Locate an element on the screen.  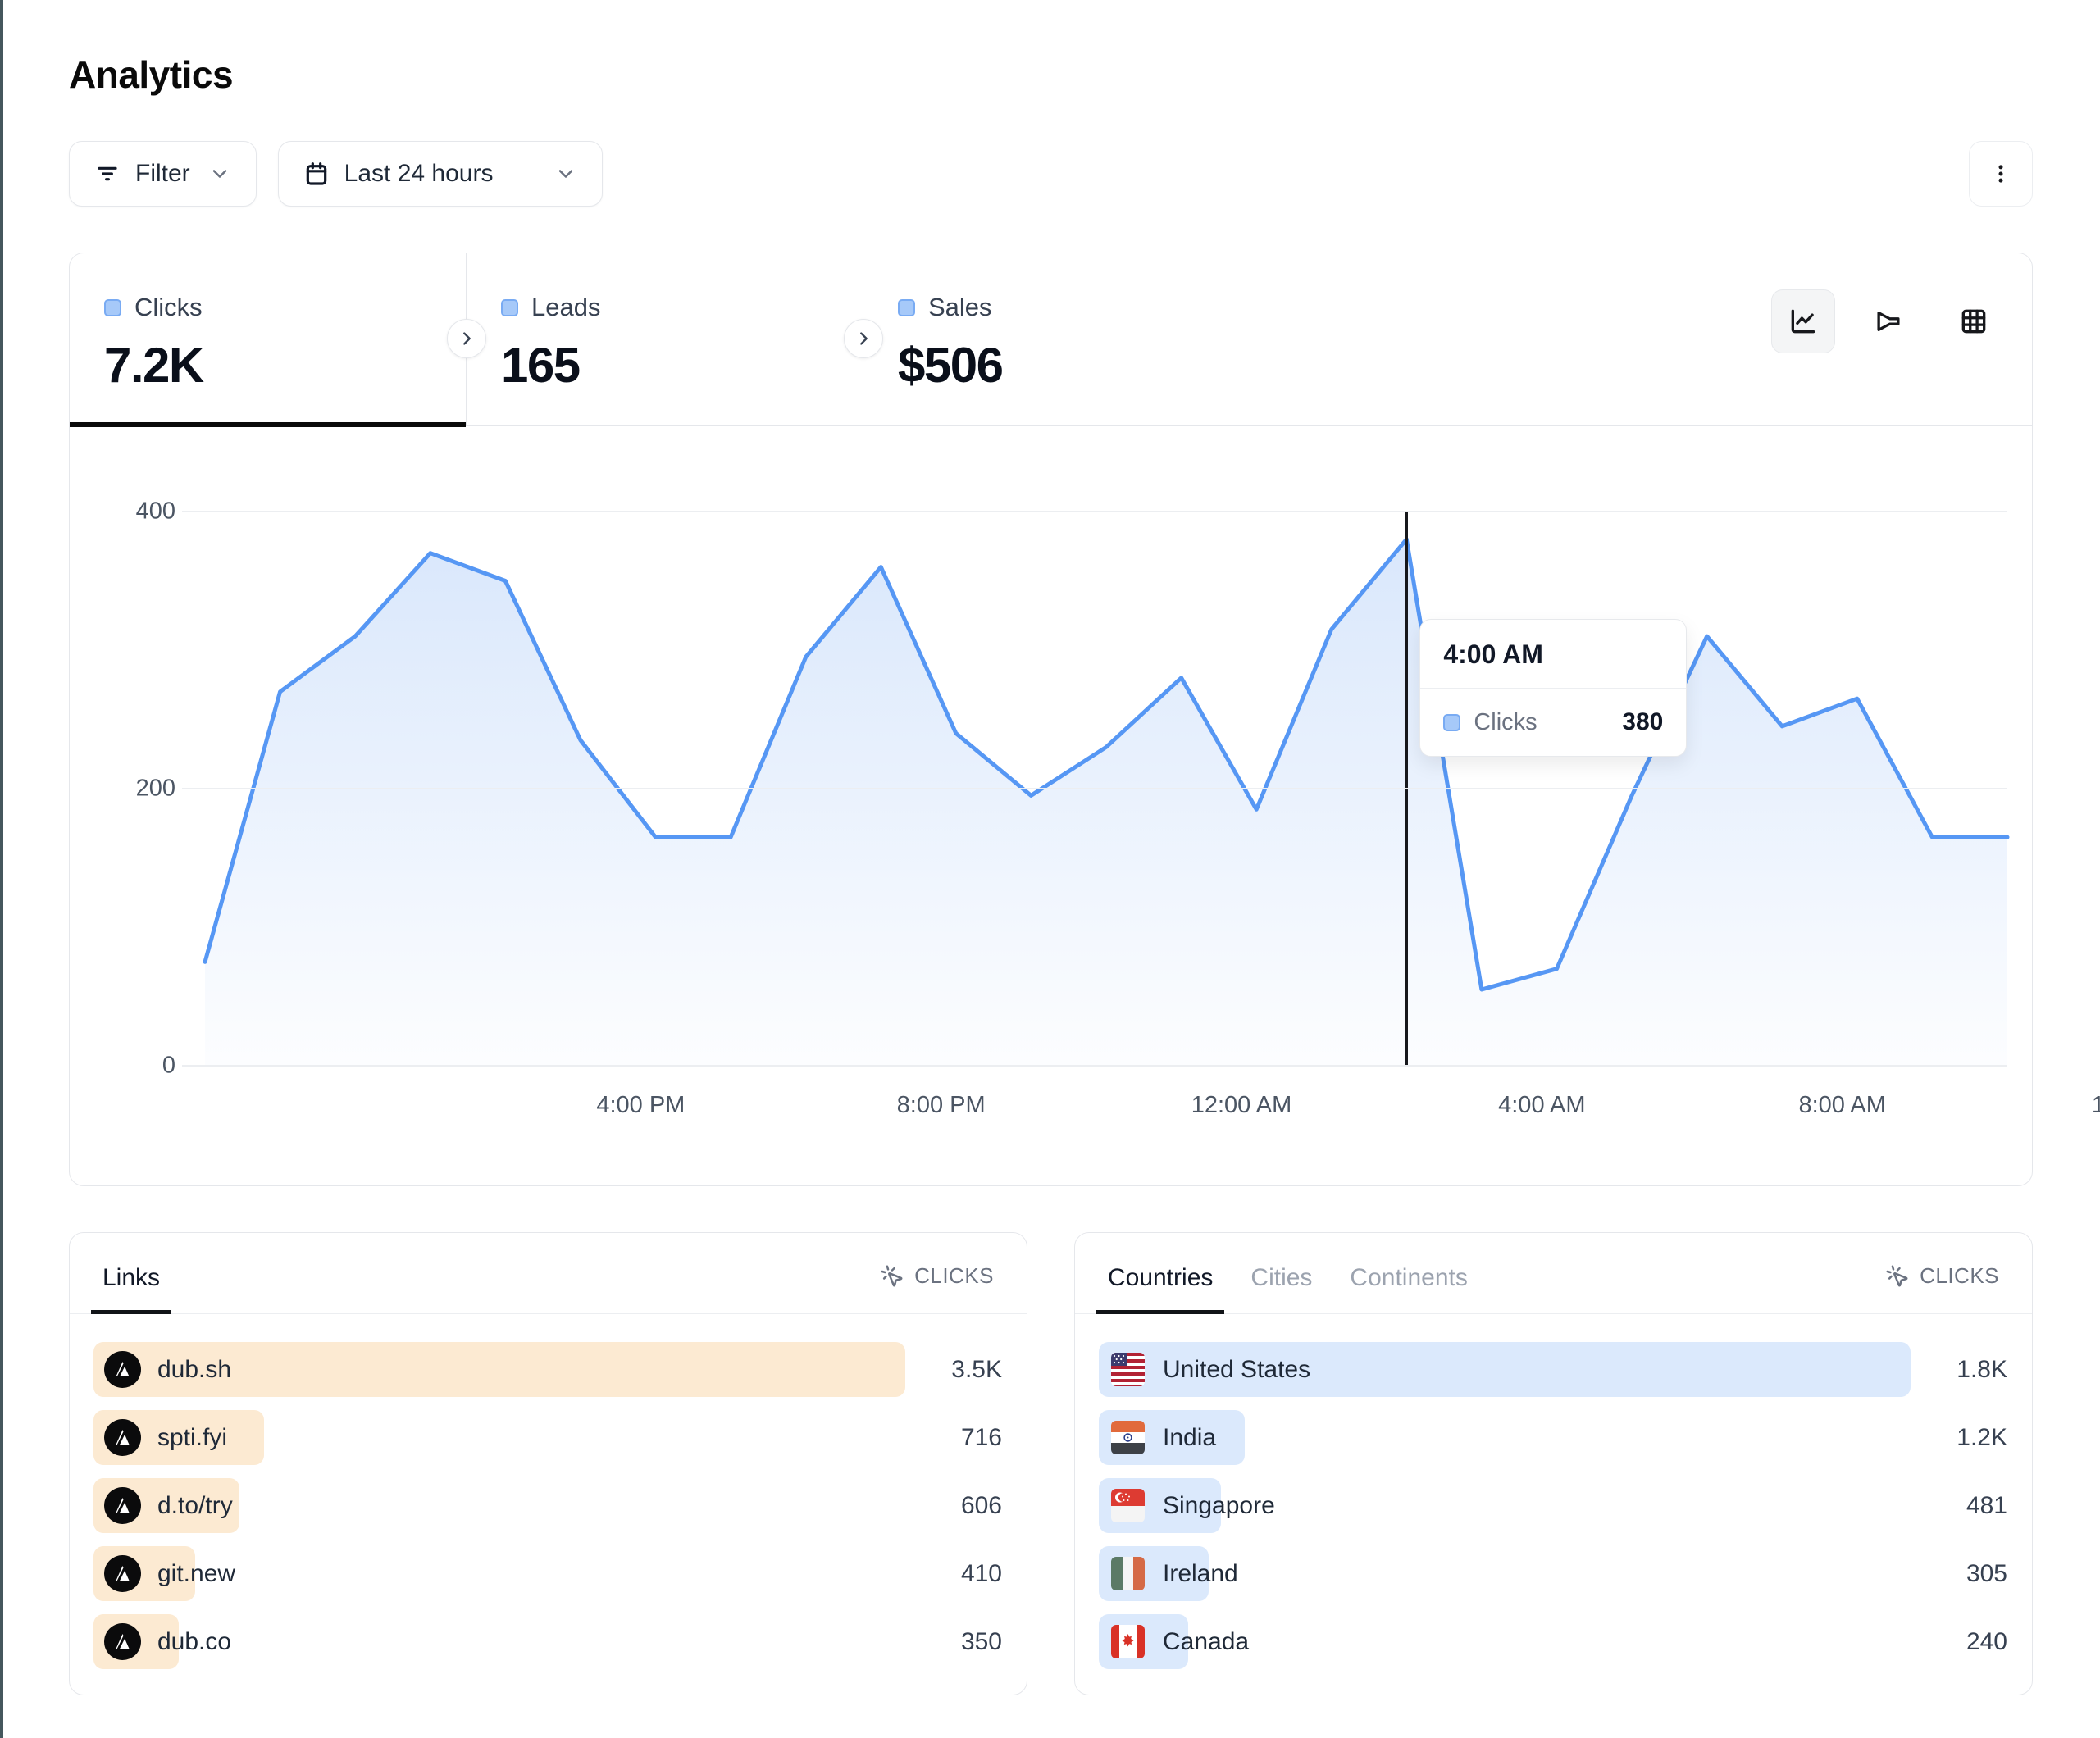
countries-metric-selector: CLICKS is located at coordinates (1942, 1288).